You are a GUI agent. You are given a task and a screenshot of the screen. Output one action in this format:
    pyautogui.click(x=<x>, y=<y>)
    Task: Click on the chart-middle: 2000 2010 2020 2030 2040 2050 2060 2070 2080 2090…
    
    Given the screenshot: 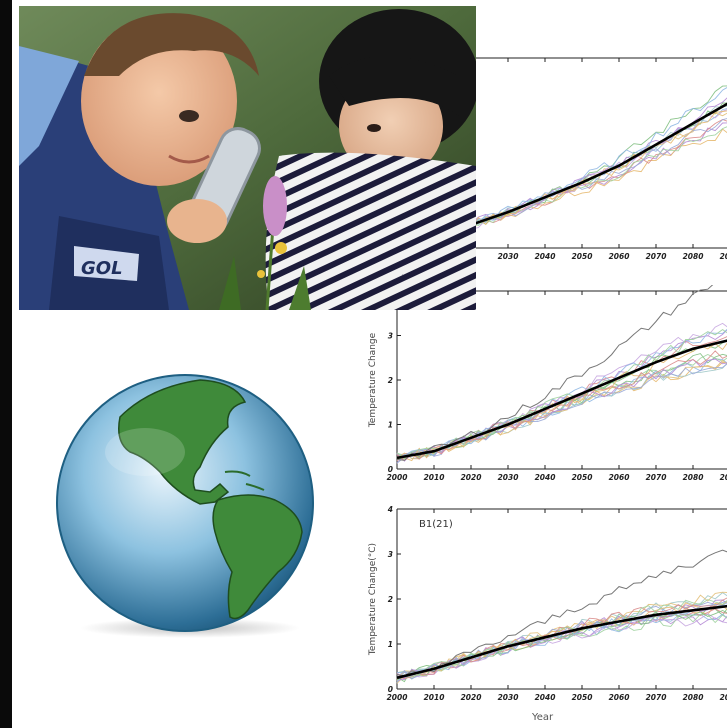 What is the action you would take?
    pyautogui.click(x=547, y=379)
    